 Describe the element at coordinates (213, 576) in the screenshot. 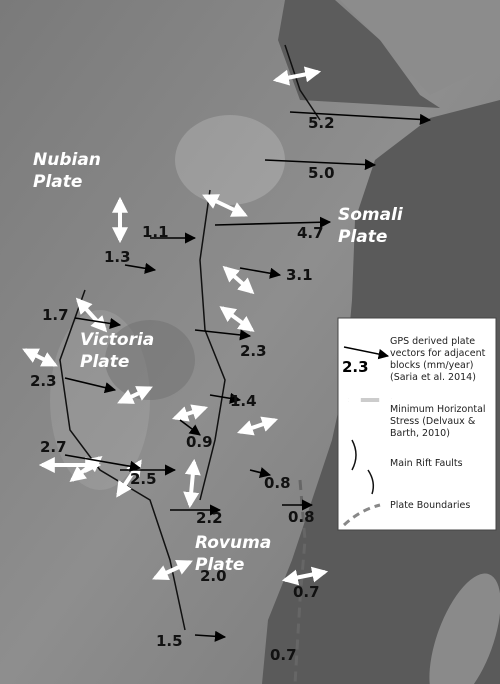

I see `gps-value: 2.0` at that location.